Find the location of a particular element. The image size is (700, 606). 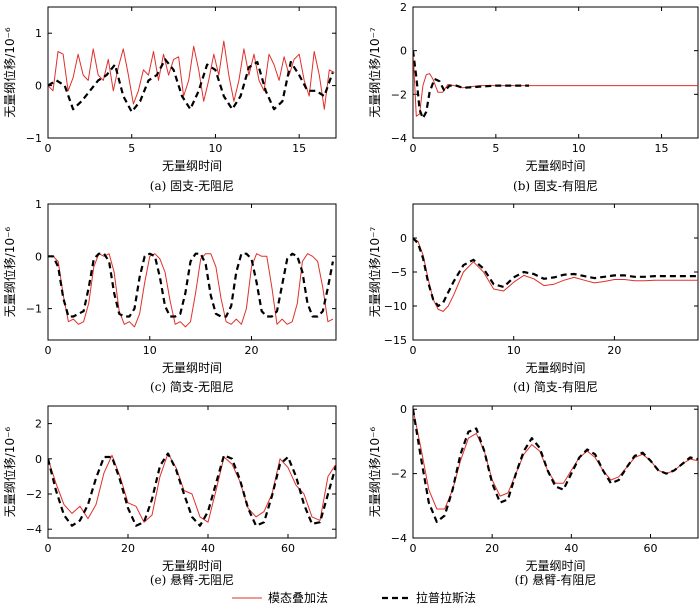

y-tick-label: −10 is located at coordinates (395, 306).